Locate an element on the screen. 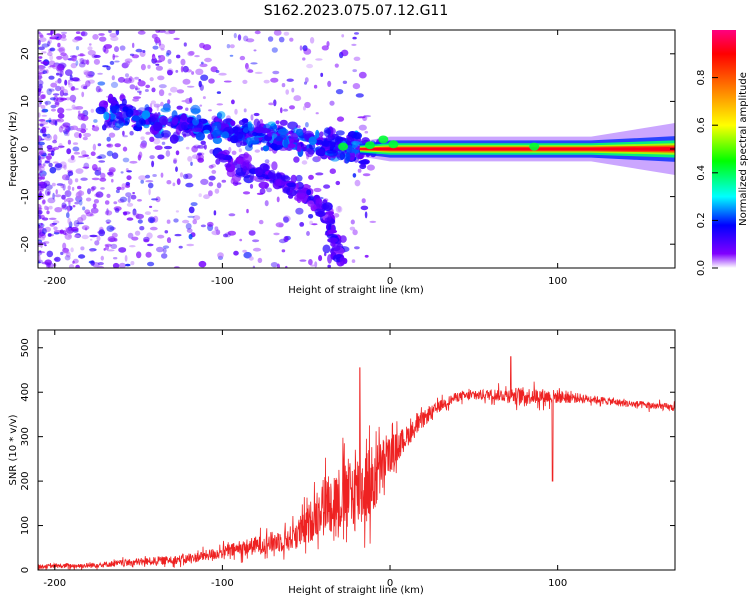 The width and height of the screenshot is (750, 604). x-tick-label: 100 is located at coordinates (557, 583).